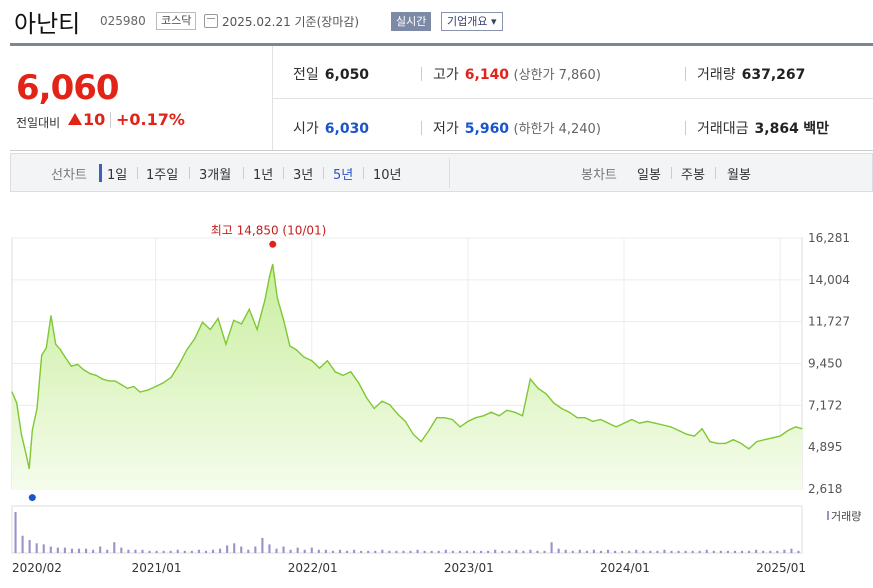 This screenshot has height=588, width=873. What do you see at coordinates (693, 175) in the screenshot?
I see `tab-weekly: 주봉` at bounding box center [693, 175].